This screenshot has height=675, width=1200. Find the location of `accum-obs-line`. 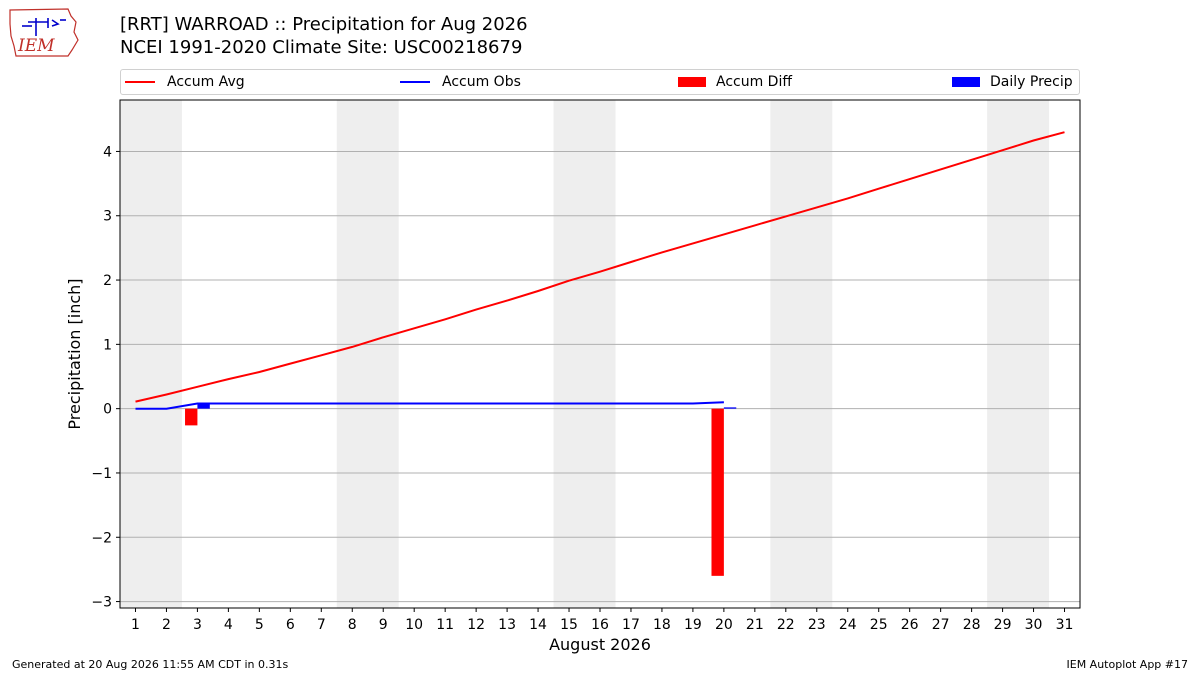

accum-obs-line is located at coordinates (429, 405).